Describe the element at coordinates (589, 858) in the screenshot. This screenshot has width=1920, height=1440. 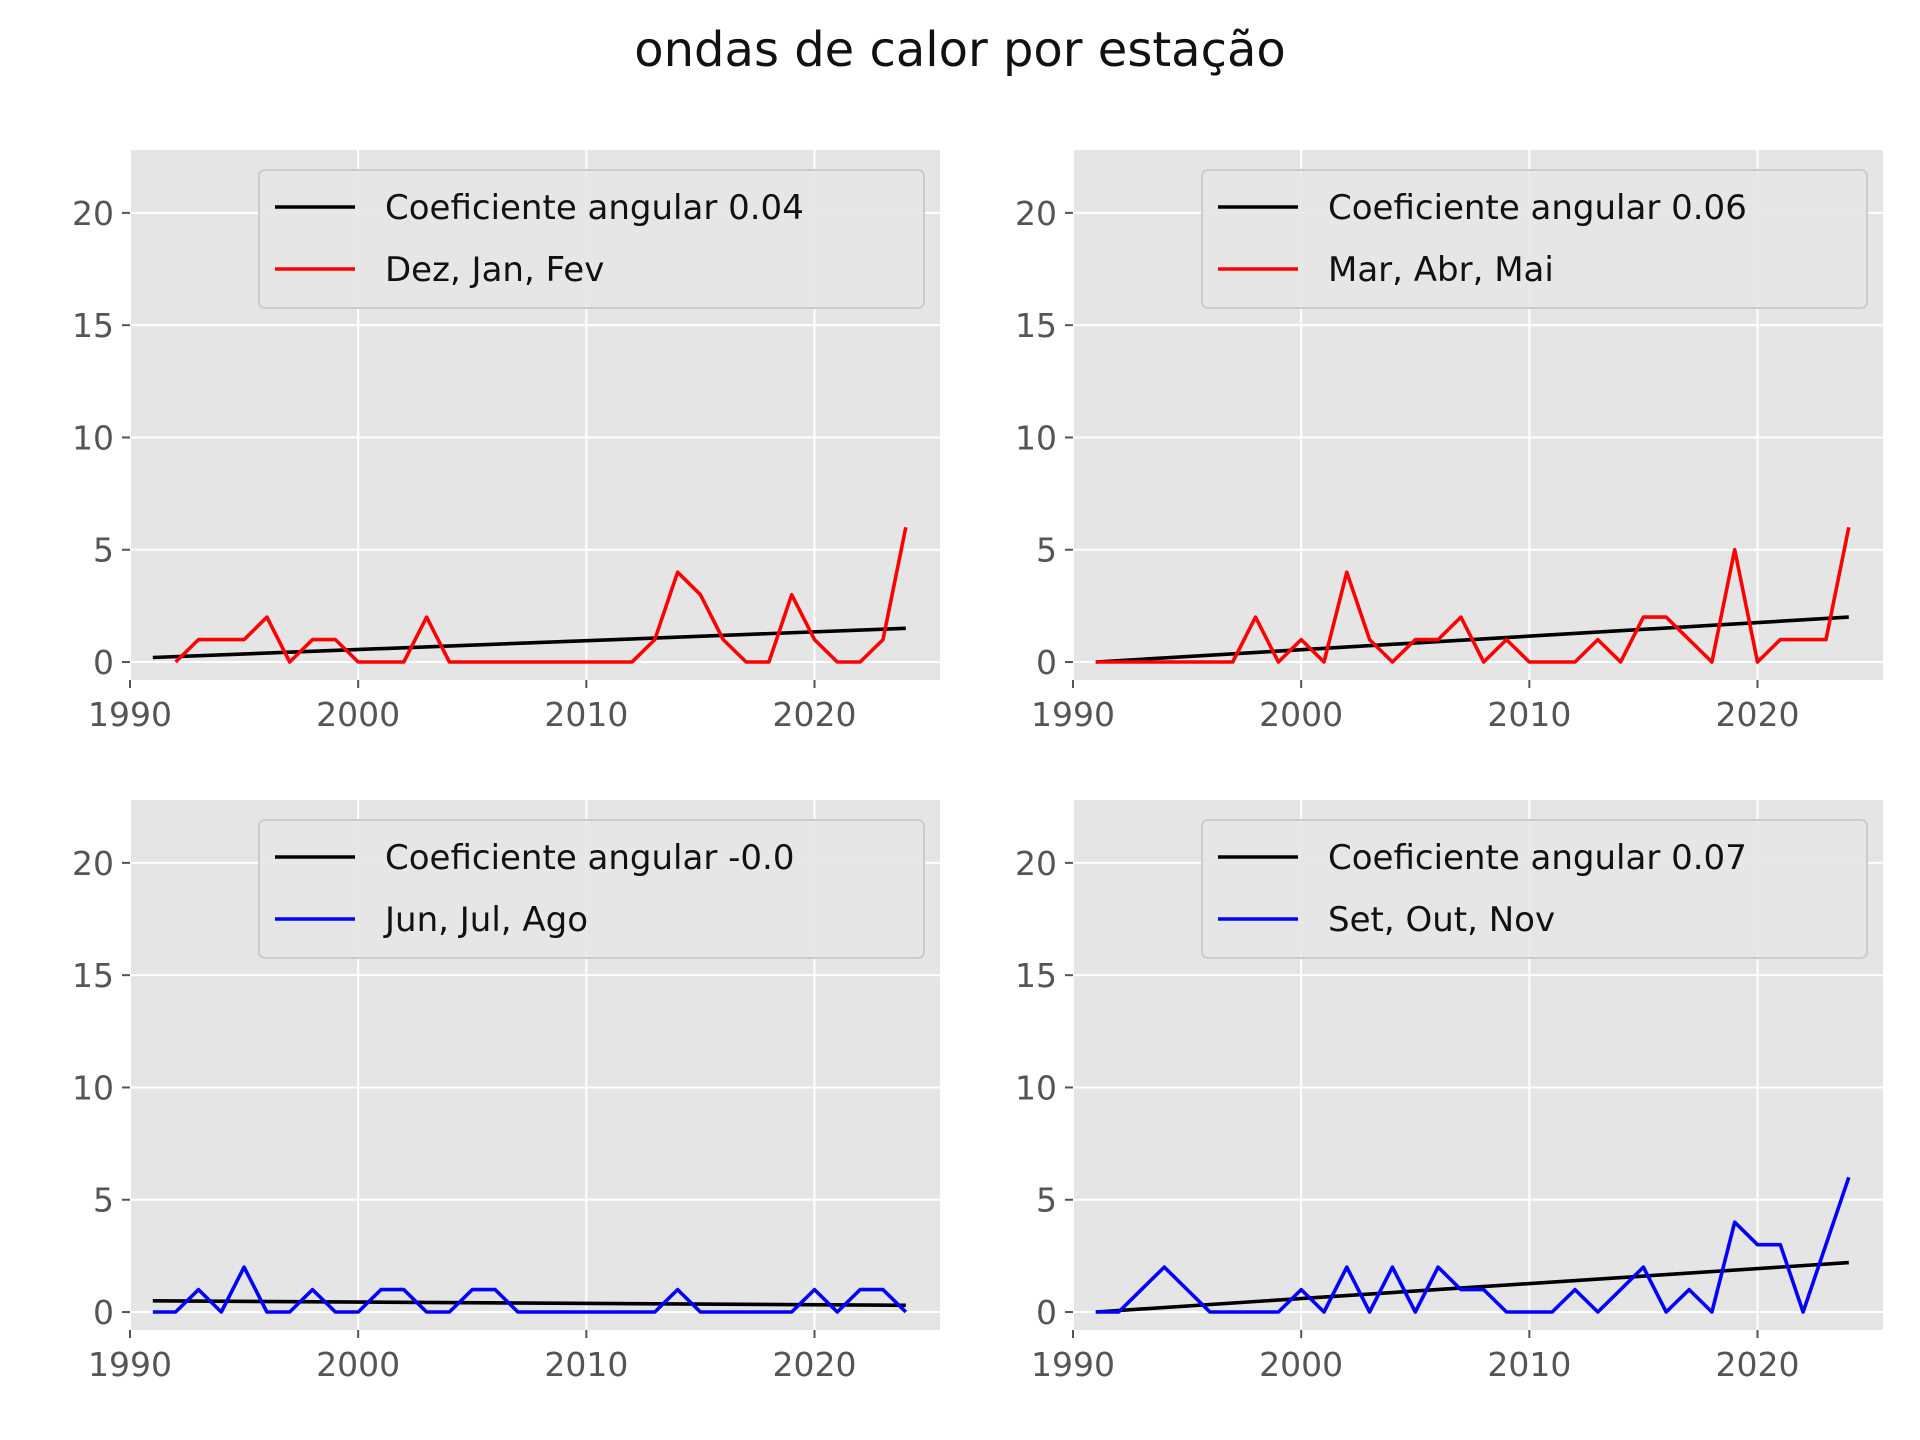
I see `legend-label: Coeficiente angular -0.0` at that location.